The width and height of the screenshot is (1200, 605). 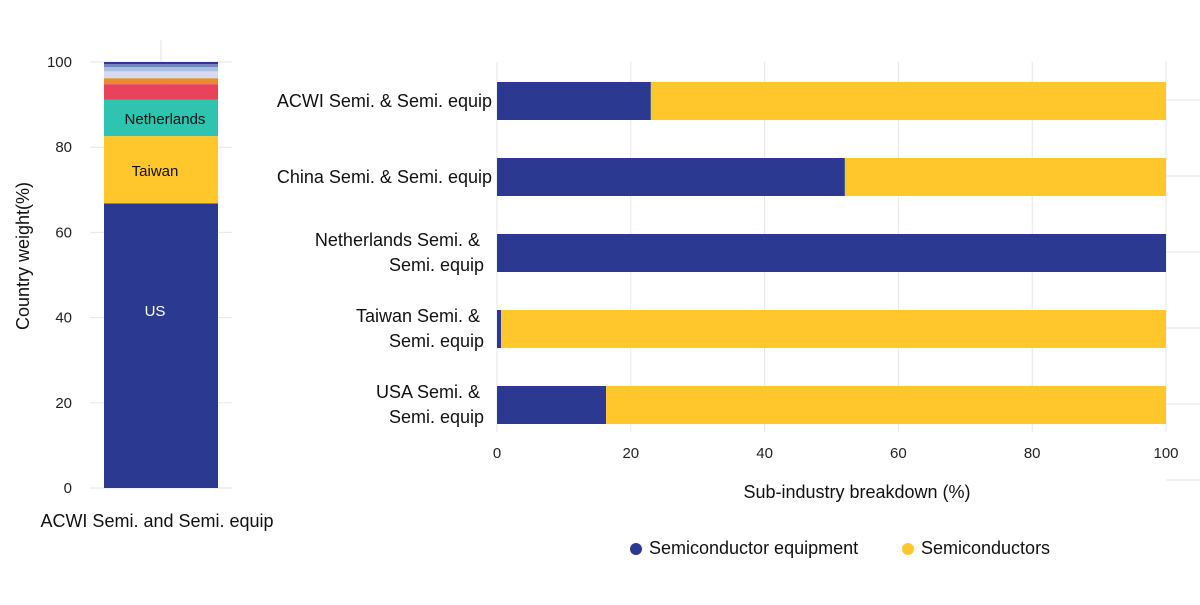 I want to click on category-label: China Semi. & Semi. equip, so click(x=384, y=177).